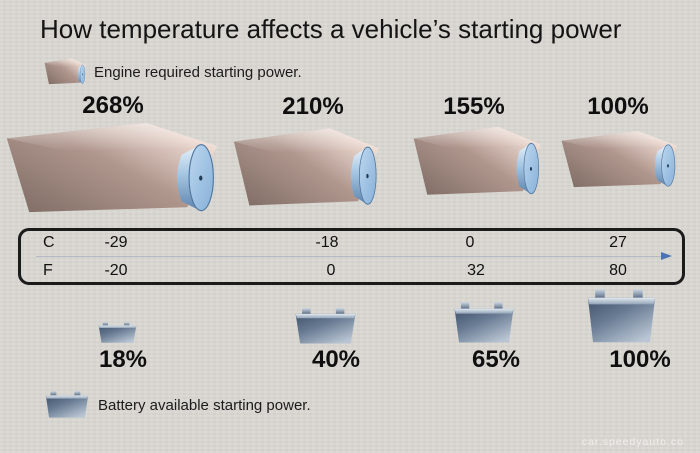 The width and height of the screenshot is (700, 453). Describe the element at coordinates (116, 242) in the screenshot. I see `celsius-tick-1: -29` at that location.